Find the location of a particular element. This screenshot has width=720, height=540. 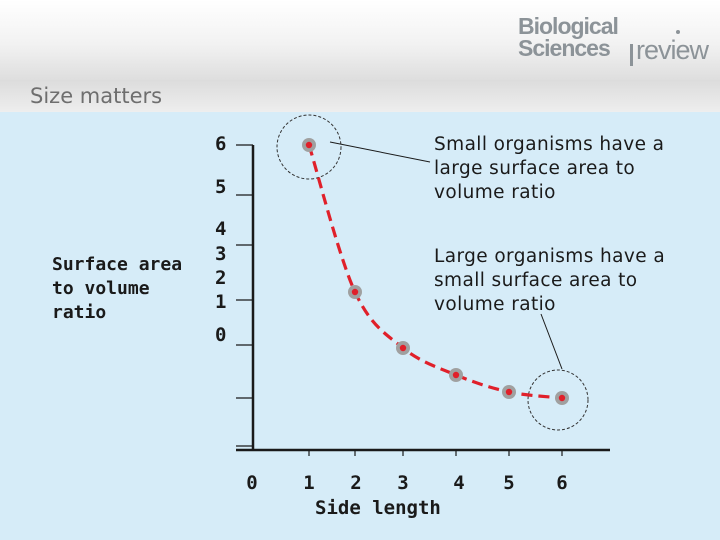

y-tick-label: 0 is located at coordinates (220, 335).